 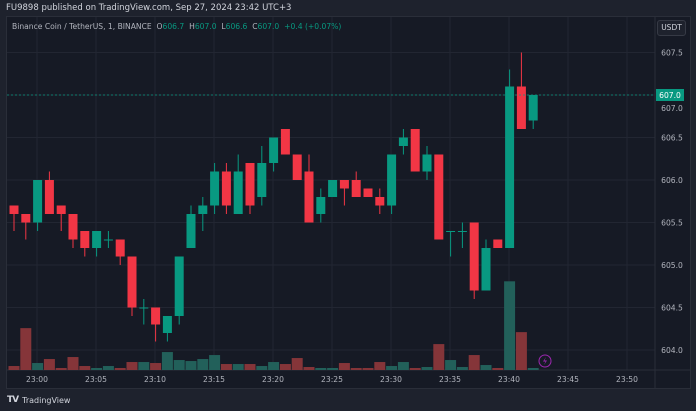 What do you see at coordinates (545, 361) in the screenshot?
I see `lightning-glyph` at bounding box center [545, 361].